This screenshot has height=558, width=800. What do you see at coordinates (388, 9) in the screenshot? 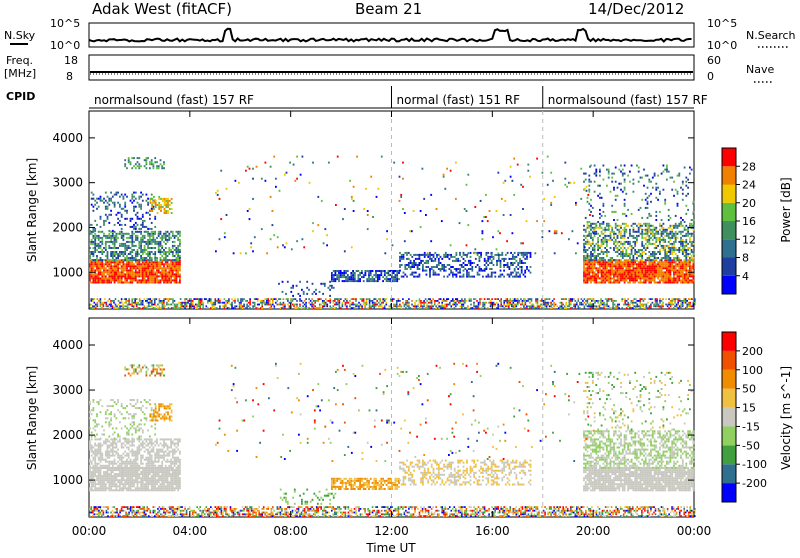
I see `beam-label: Beam 21` at bounding box center [388, 9].